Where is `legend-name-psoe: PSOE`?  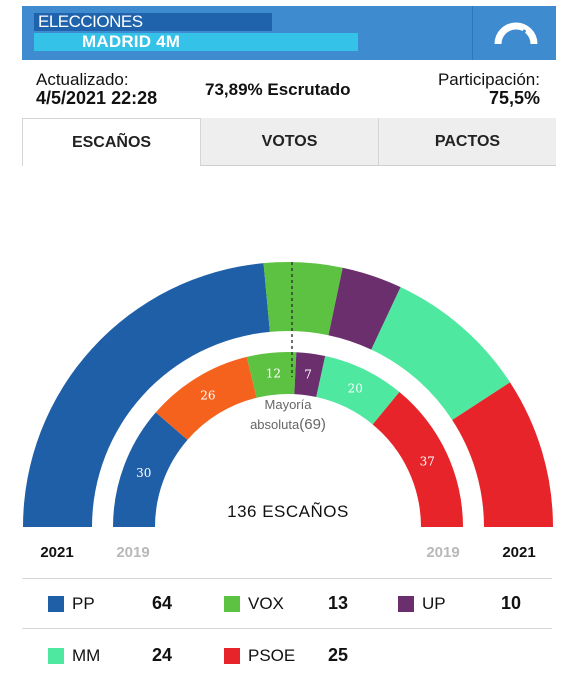
legend-name-psoe: PSOE is located at coordinates (272, 655).